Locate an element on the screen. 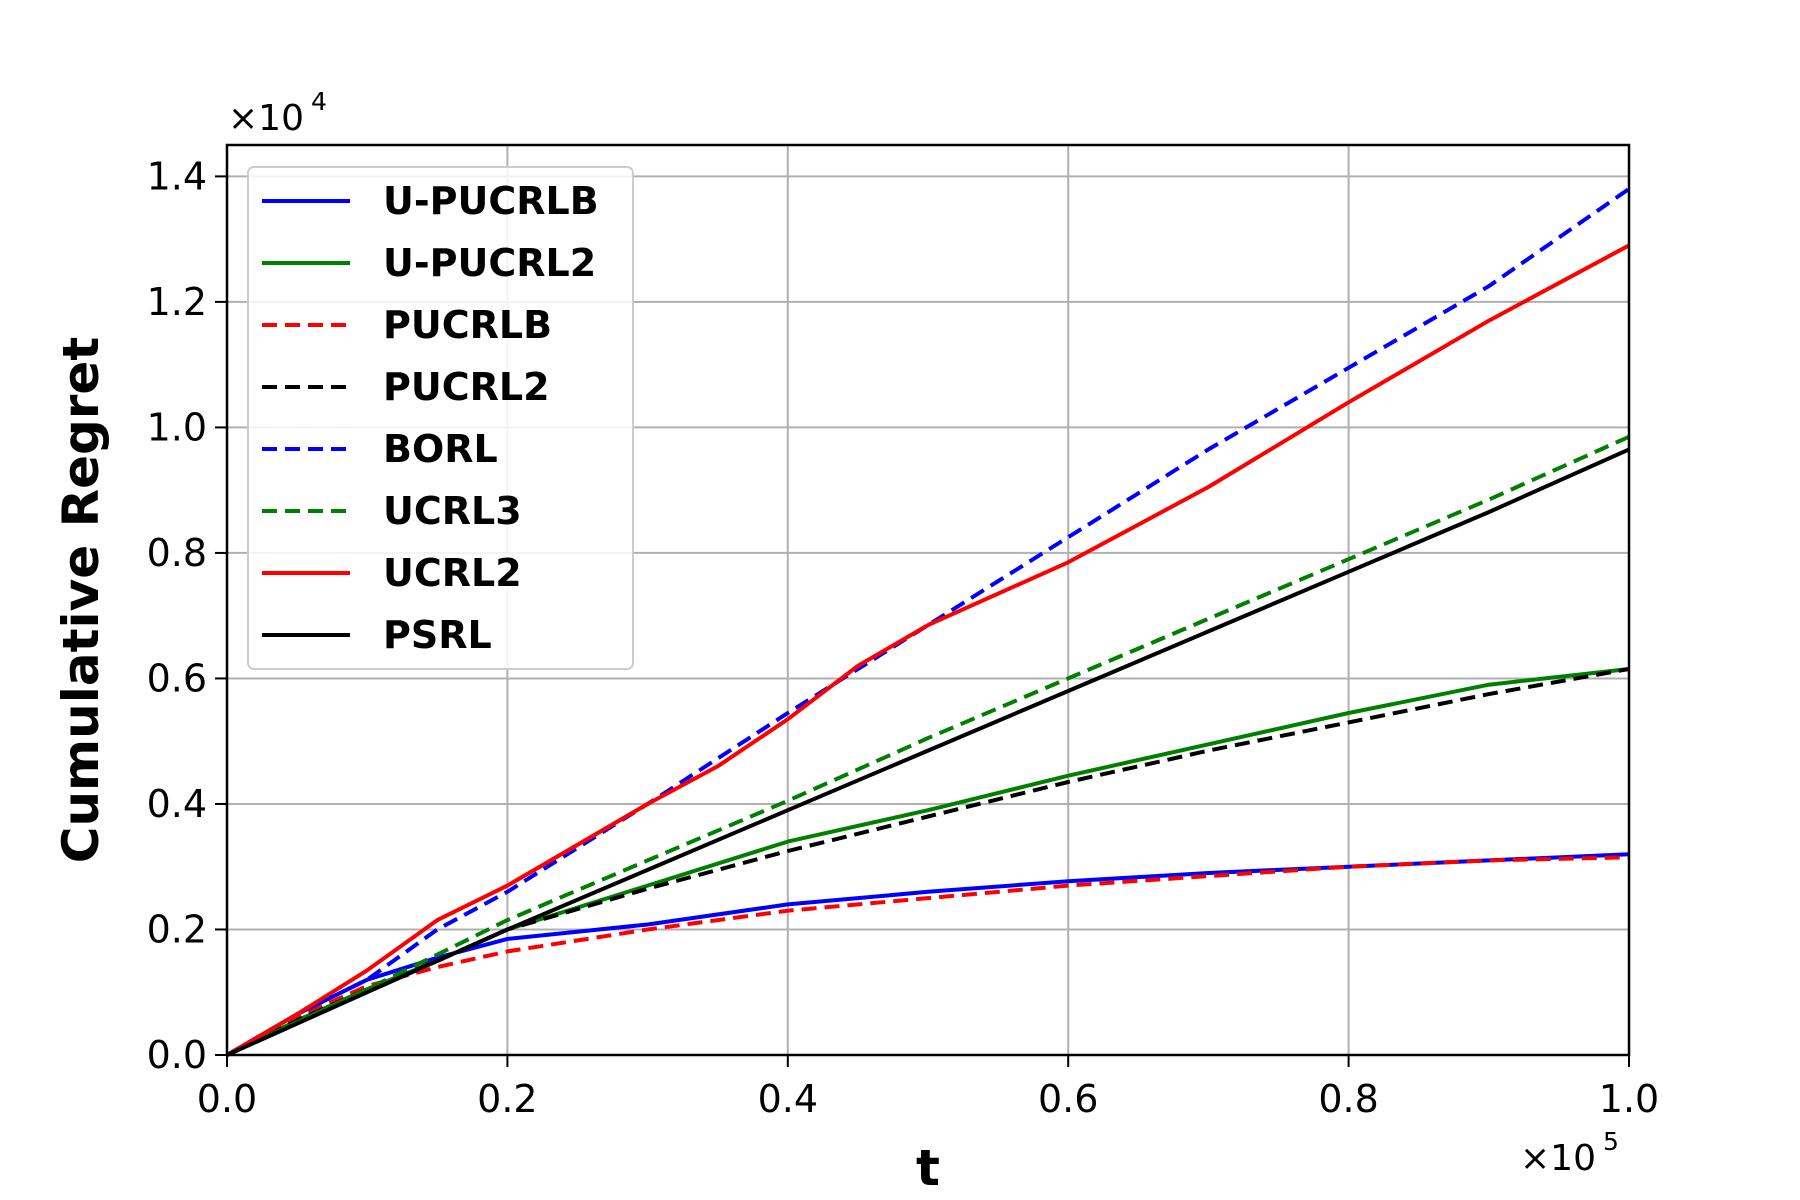  legend-label: U-PUCRLB is located at coordinates (491, 201).